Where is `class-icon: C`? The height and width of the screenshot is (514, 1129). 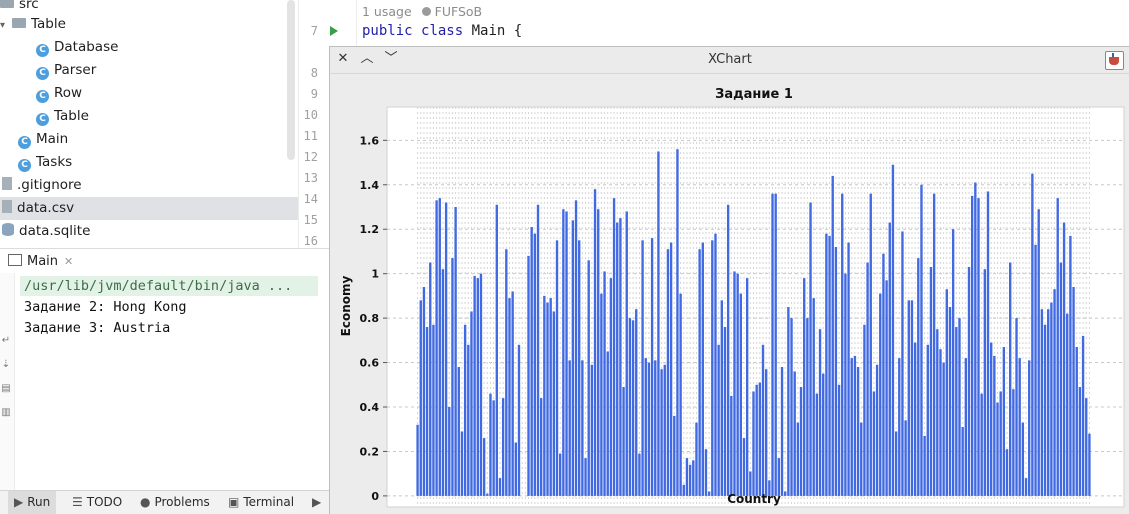
class-icon: C is located at coordinates (42, 96).